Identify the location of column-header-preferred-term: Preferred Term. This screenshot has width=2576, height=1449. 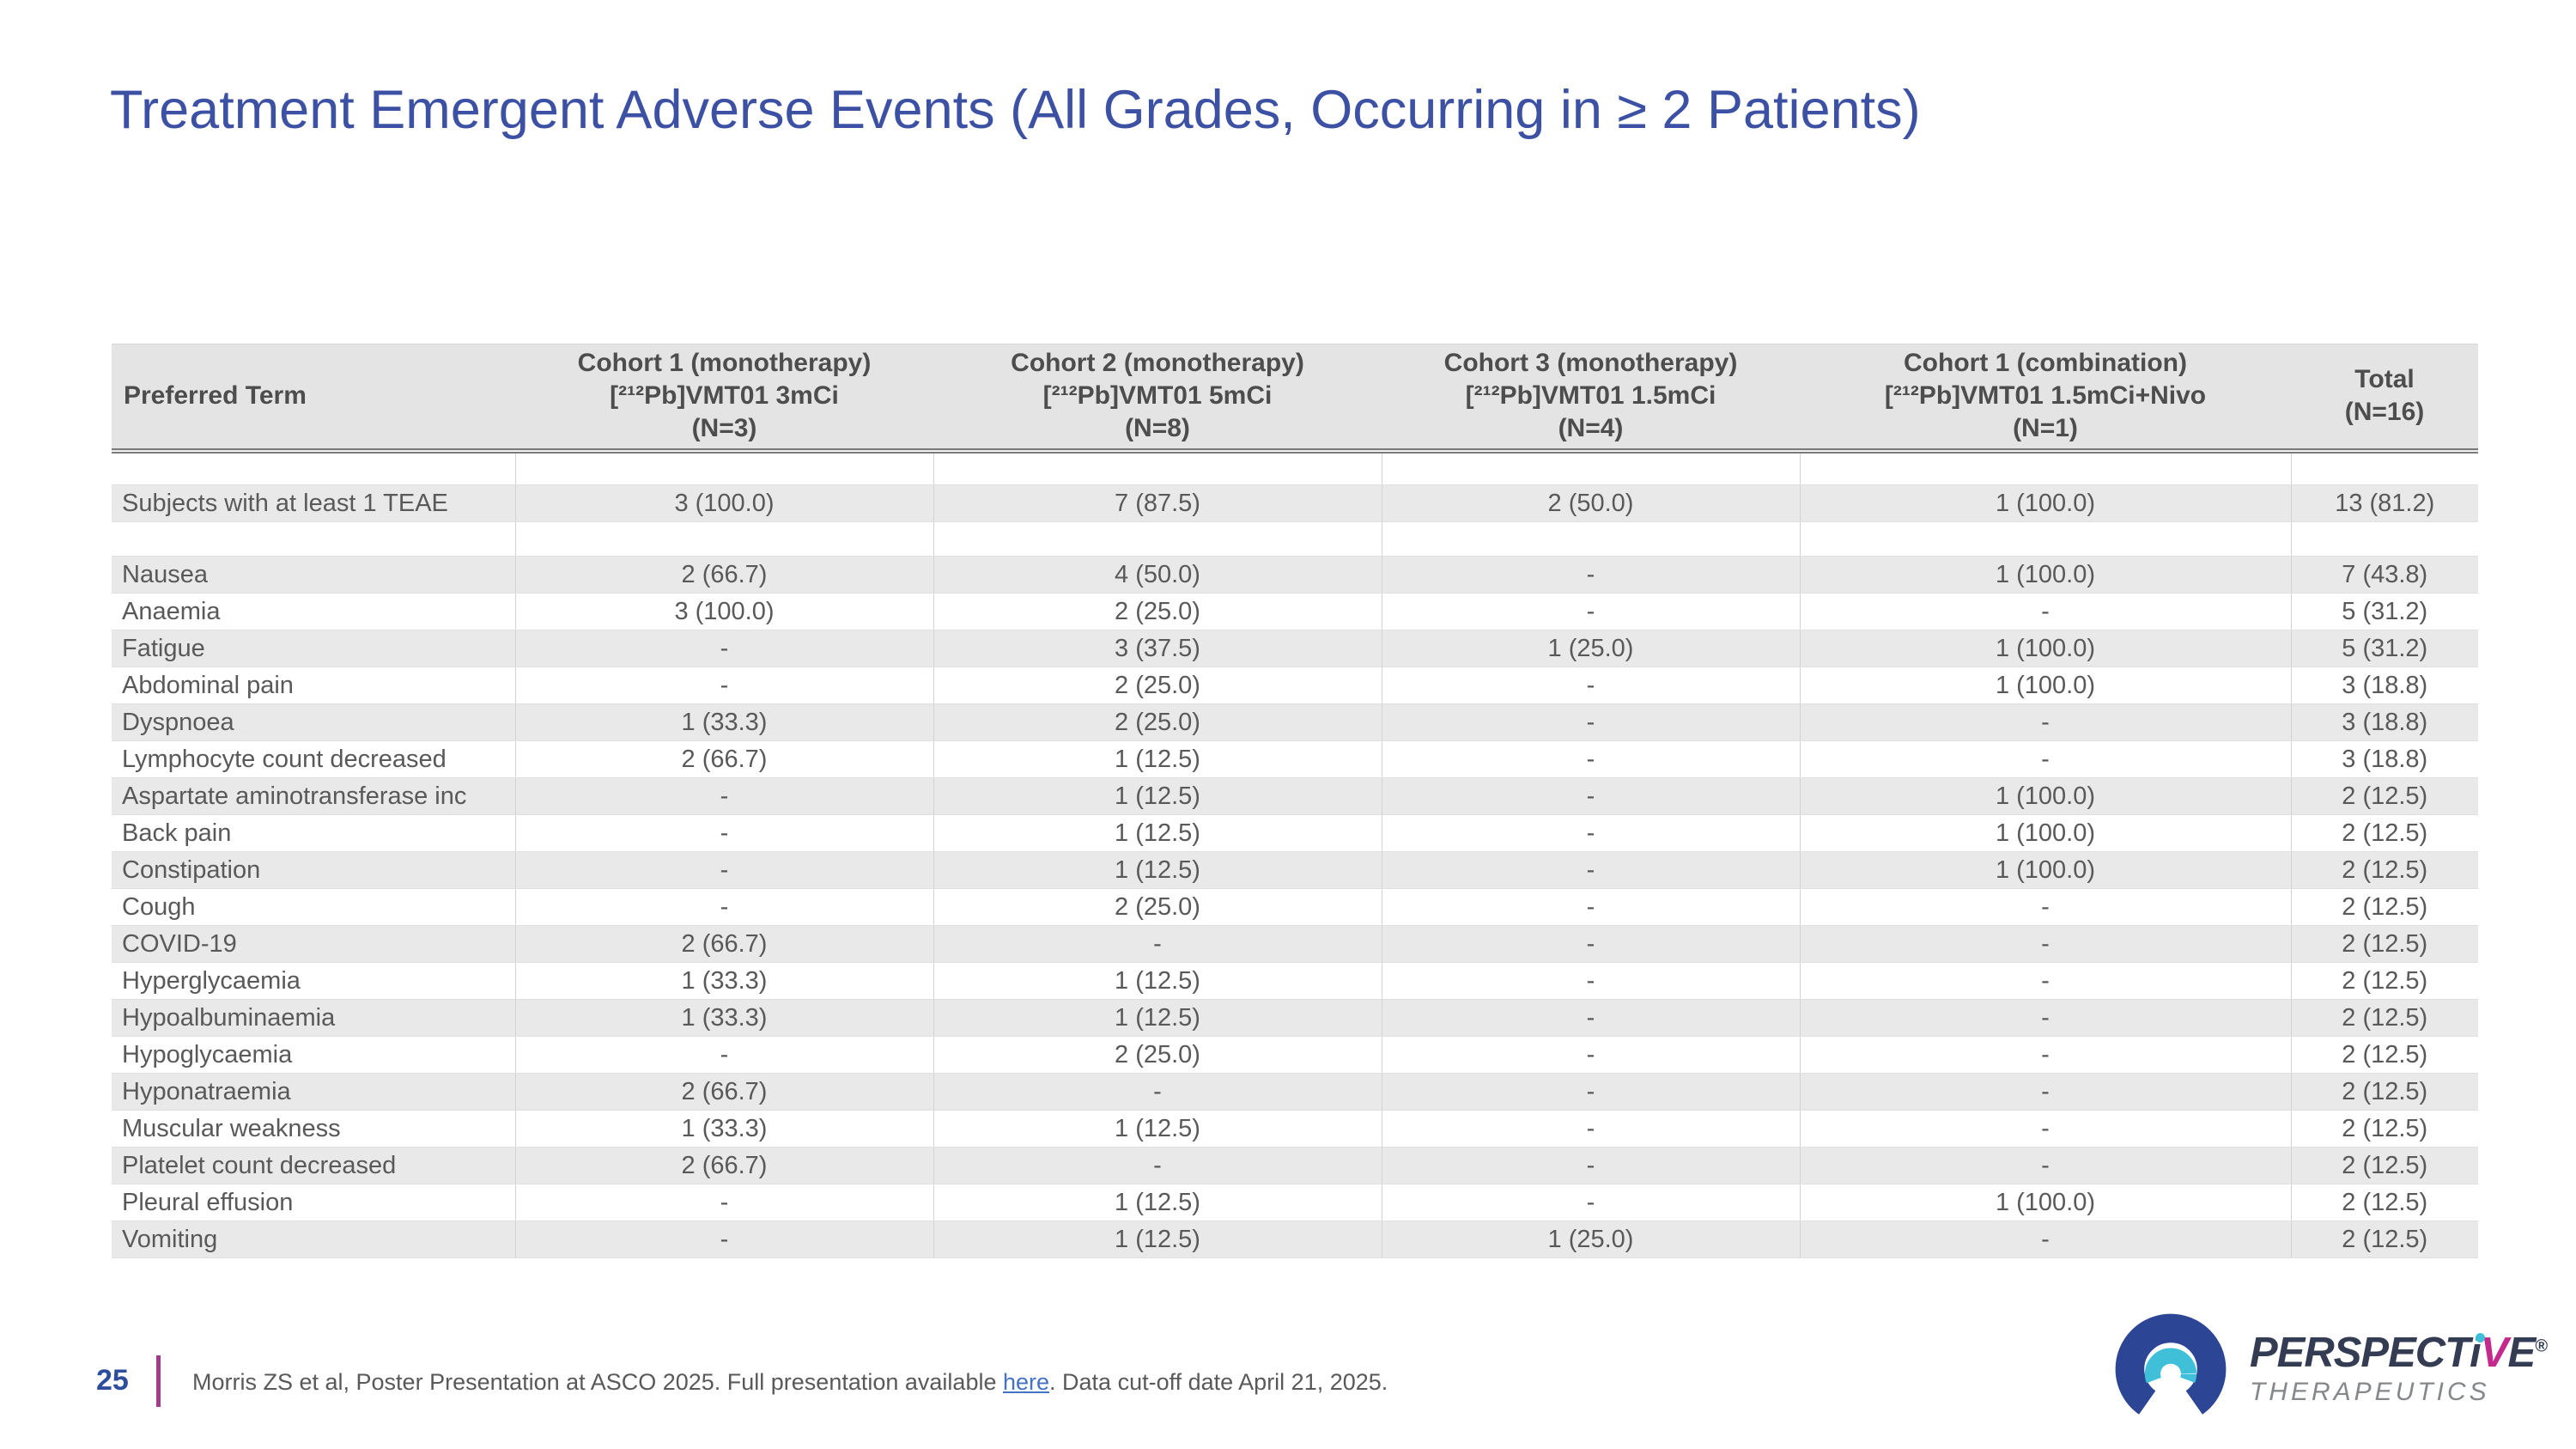
(313, 399).